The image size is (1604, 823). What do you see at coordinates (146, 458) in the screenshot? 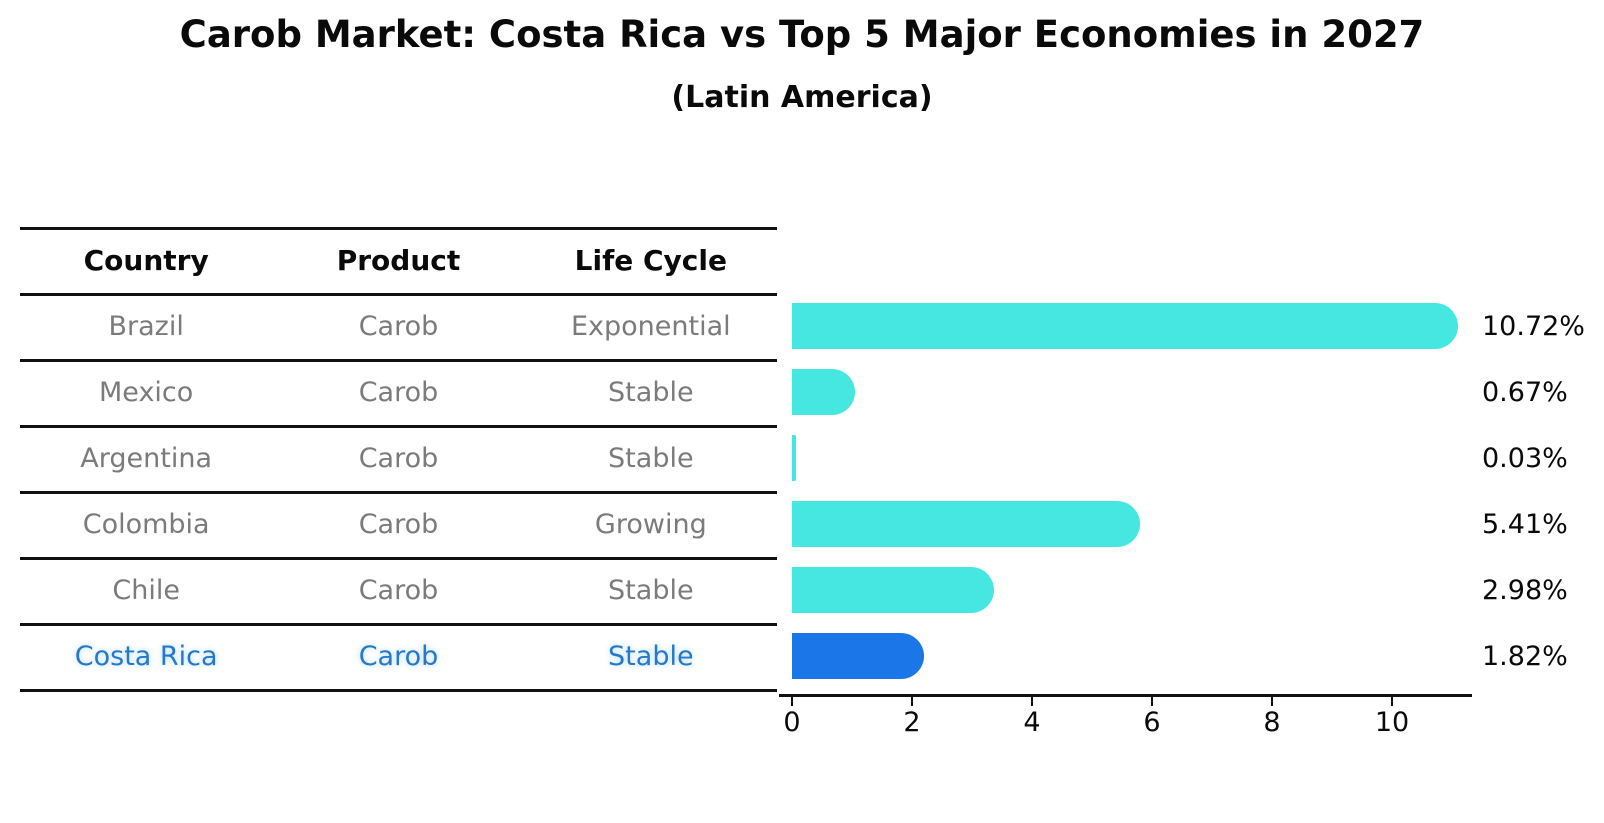
I see `table-cell-country: Argentina` at bounding box center [146, 458].